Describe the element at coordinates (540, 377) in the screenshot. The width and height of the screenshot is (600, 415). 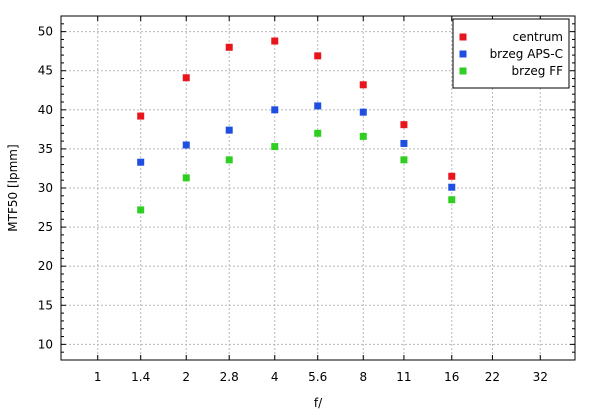
I see `x-tick-label: 32` at that location.